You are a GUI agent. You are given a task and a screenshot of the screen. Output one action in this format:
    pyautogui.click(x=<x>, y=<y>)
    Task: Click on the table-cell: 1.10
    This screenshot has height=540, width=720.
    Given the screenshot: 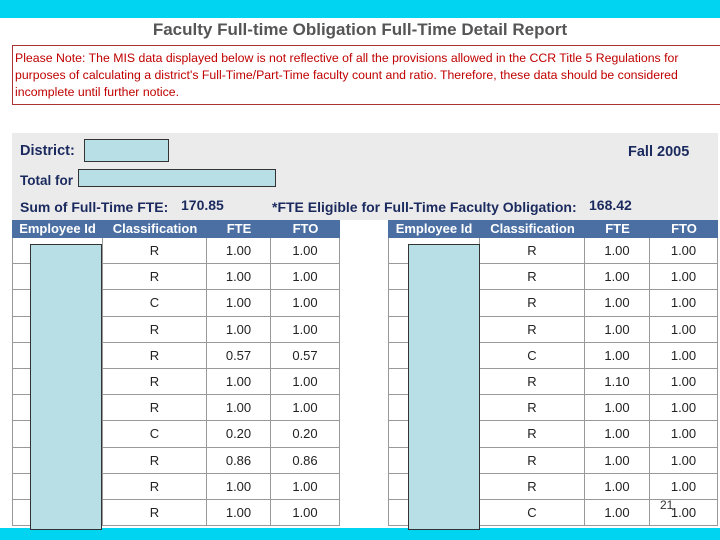 What is the action you would take?
    pyautogui.click(x=617, y=382)
    